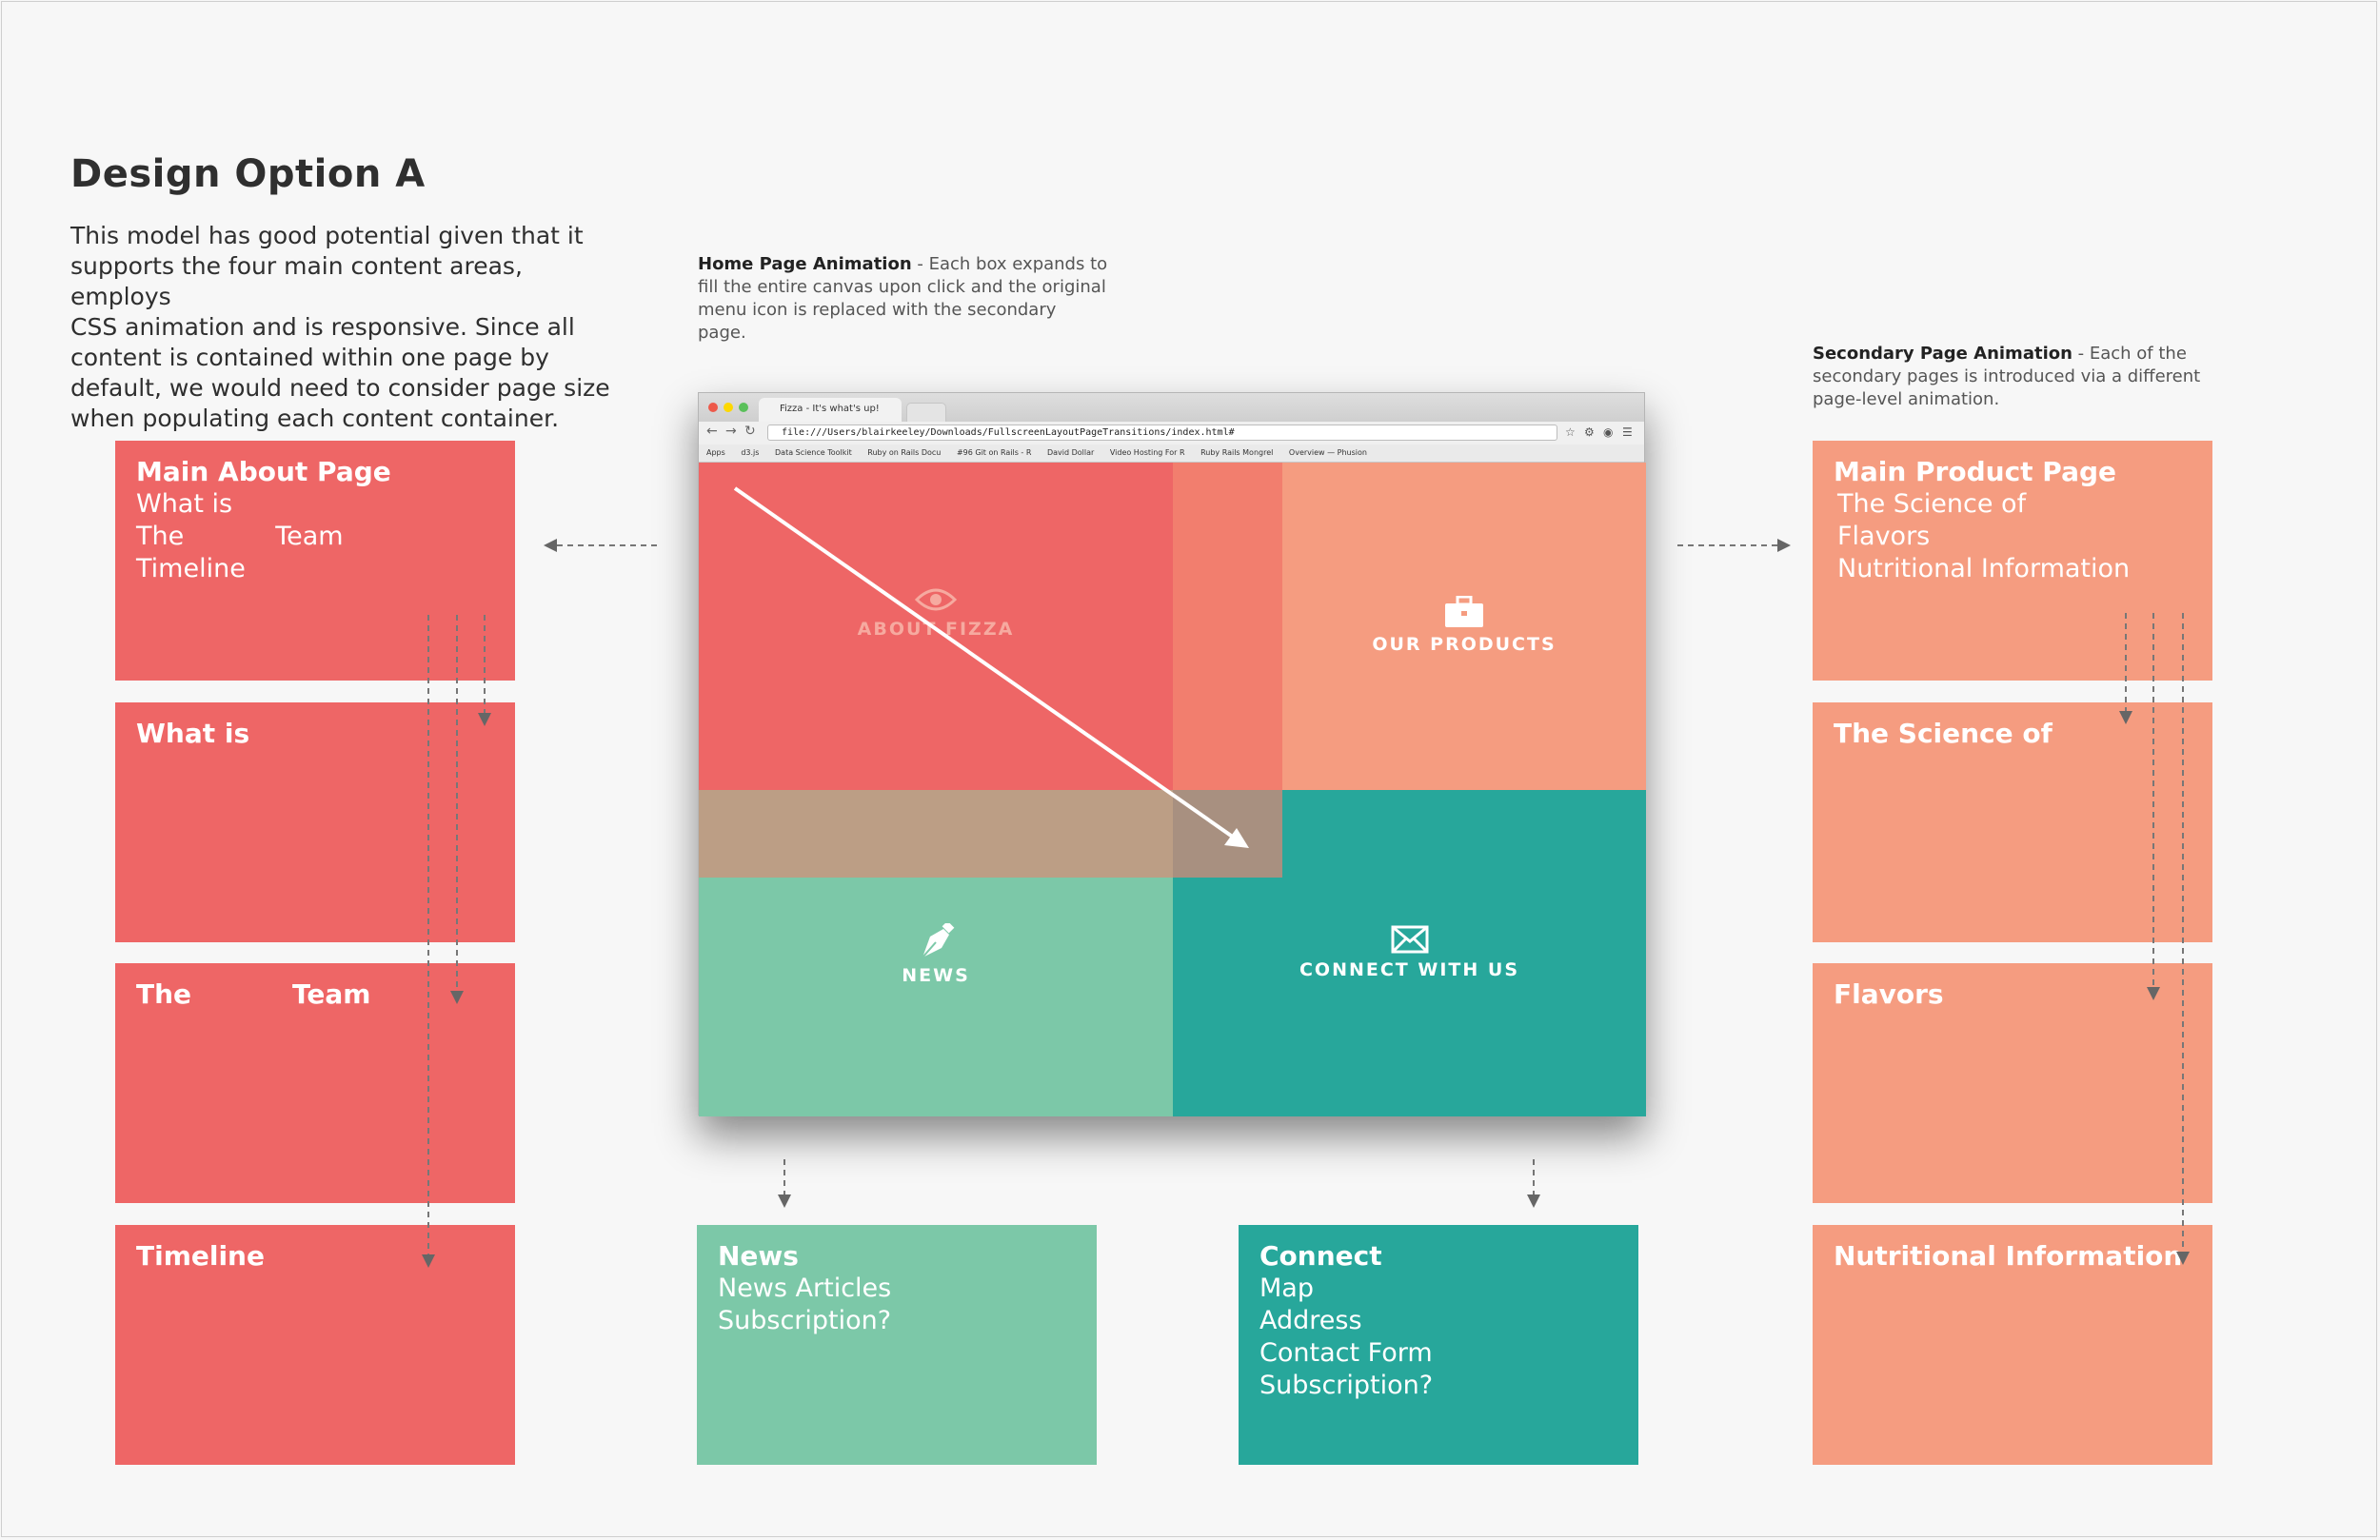 This screenshot has height=1540, width=2380. Describe the element at coordinates (1608, 432) in the screenshot. I see `extension-icon: ◉` at that location.